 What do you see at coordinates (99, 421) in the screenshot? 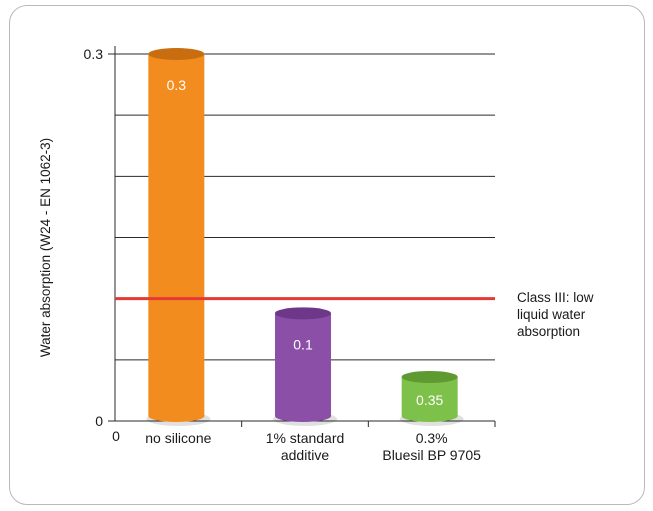
I see `y-tick-label-0: 0` at bounding box center [99, 421].